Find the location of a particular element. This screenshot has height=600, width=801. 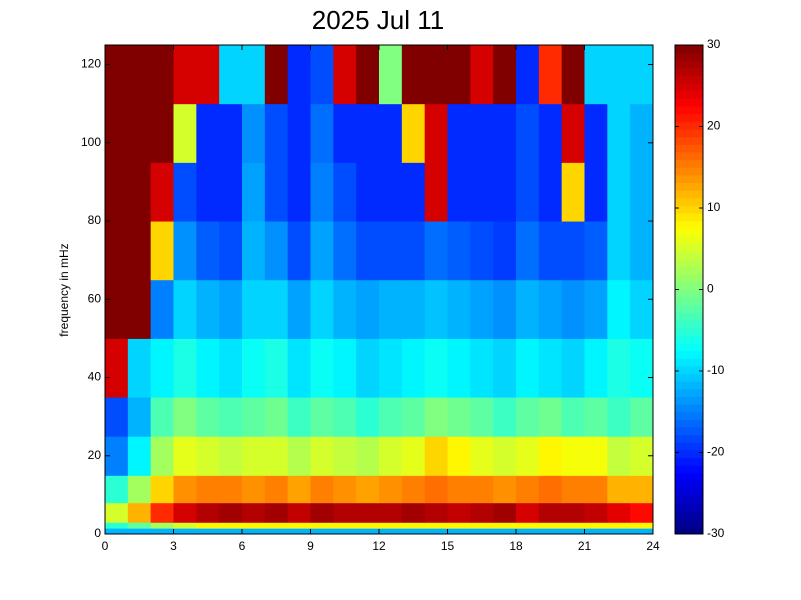

y-tick-label: 100 is located at coordinates (91, 142).